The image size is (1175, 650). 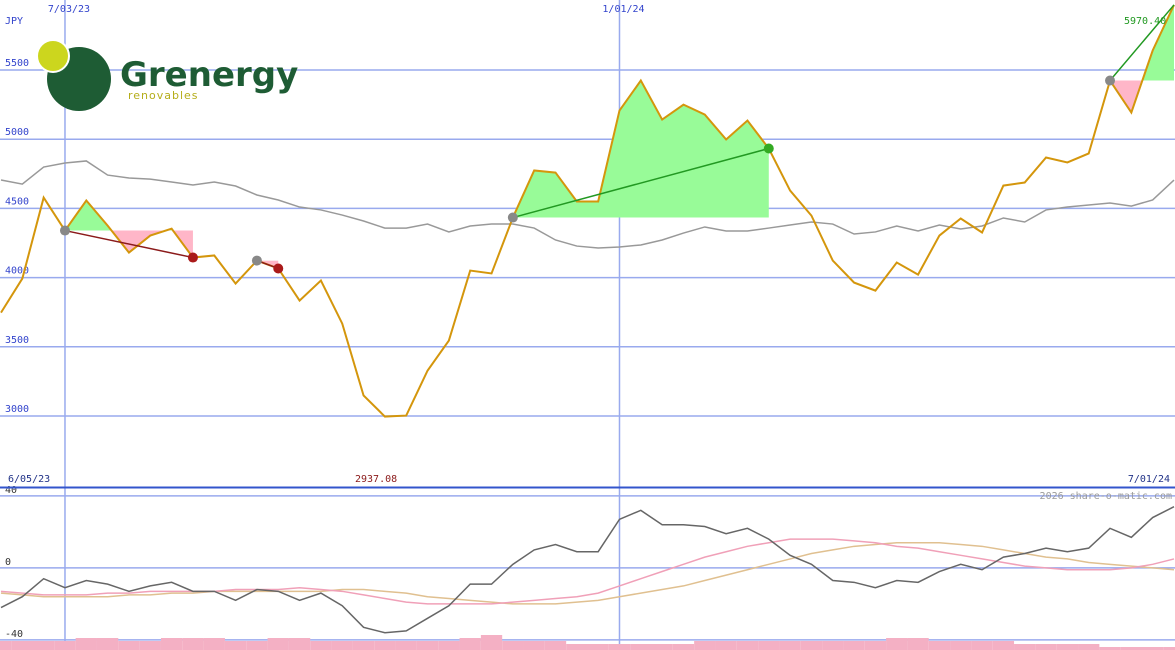 What do you see at coordinates (17, 63) in the screenshot?
I see `y-tick-label: 5500` at bounding box center [17, 63].